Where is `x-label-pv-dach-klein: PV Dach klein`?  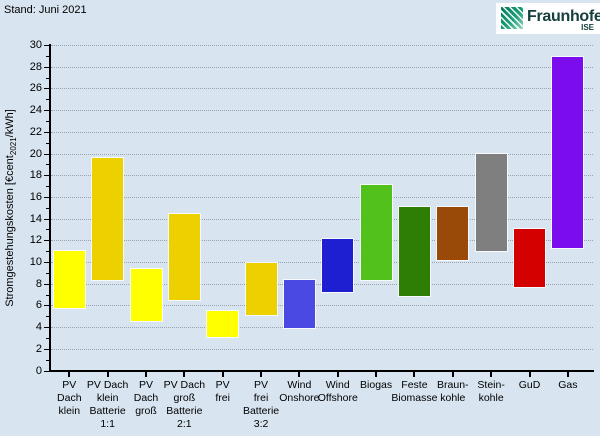
x-label-pv-dach-klein: PV Dach klein is located at coordinates (69, 398).